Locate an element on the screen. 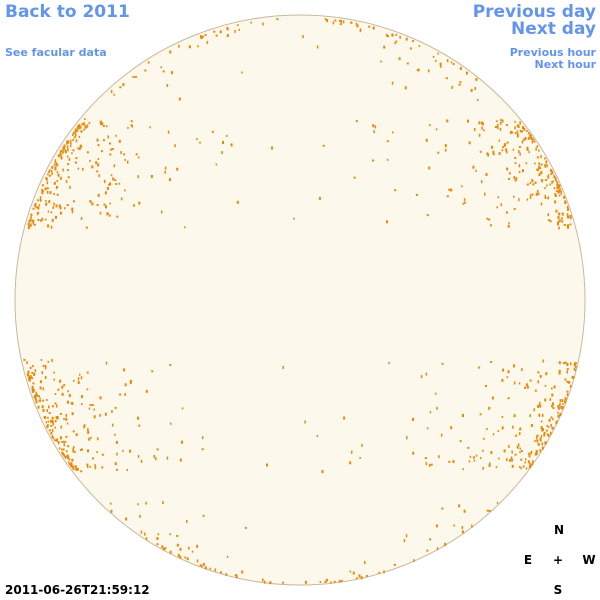 This screenshot has height=600, width=600. facular-data-link: See facular data is located at coordinates (56, 52).